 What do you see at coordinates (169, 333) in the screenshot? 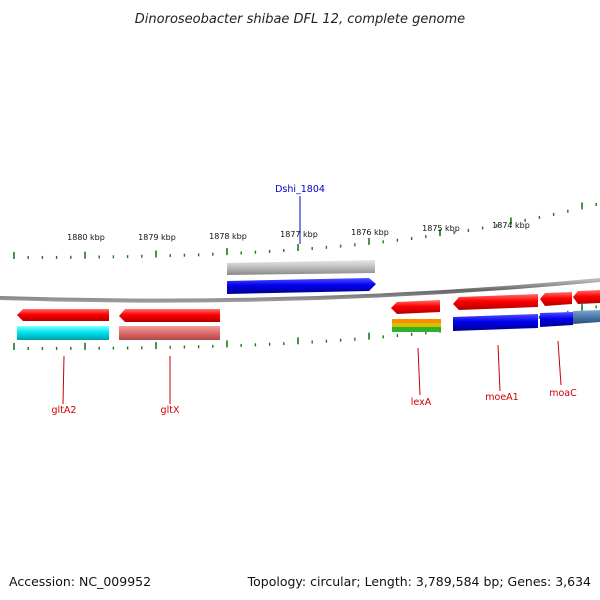
I see `gltx-cds-bar` at bounding box center [169, 333].